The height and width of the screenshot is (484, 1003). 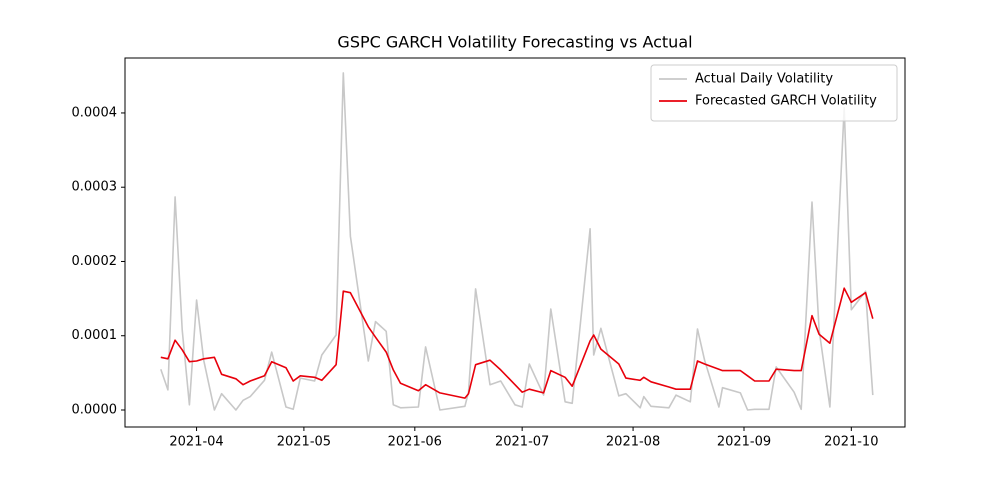 I want to click on y-tick-label: 0.0000, so click(x=95, y=409).